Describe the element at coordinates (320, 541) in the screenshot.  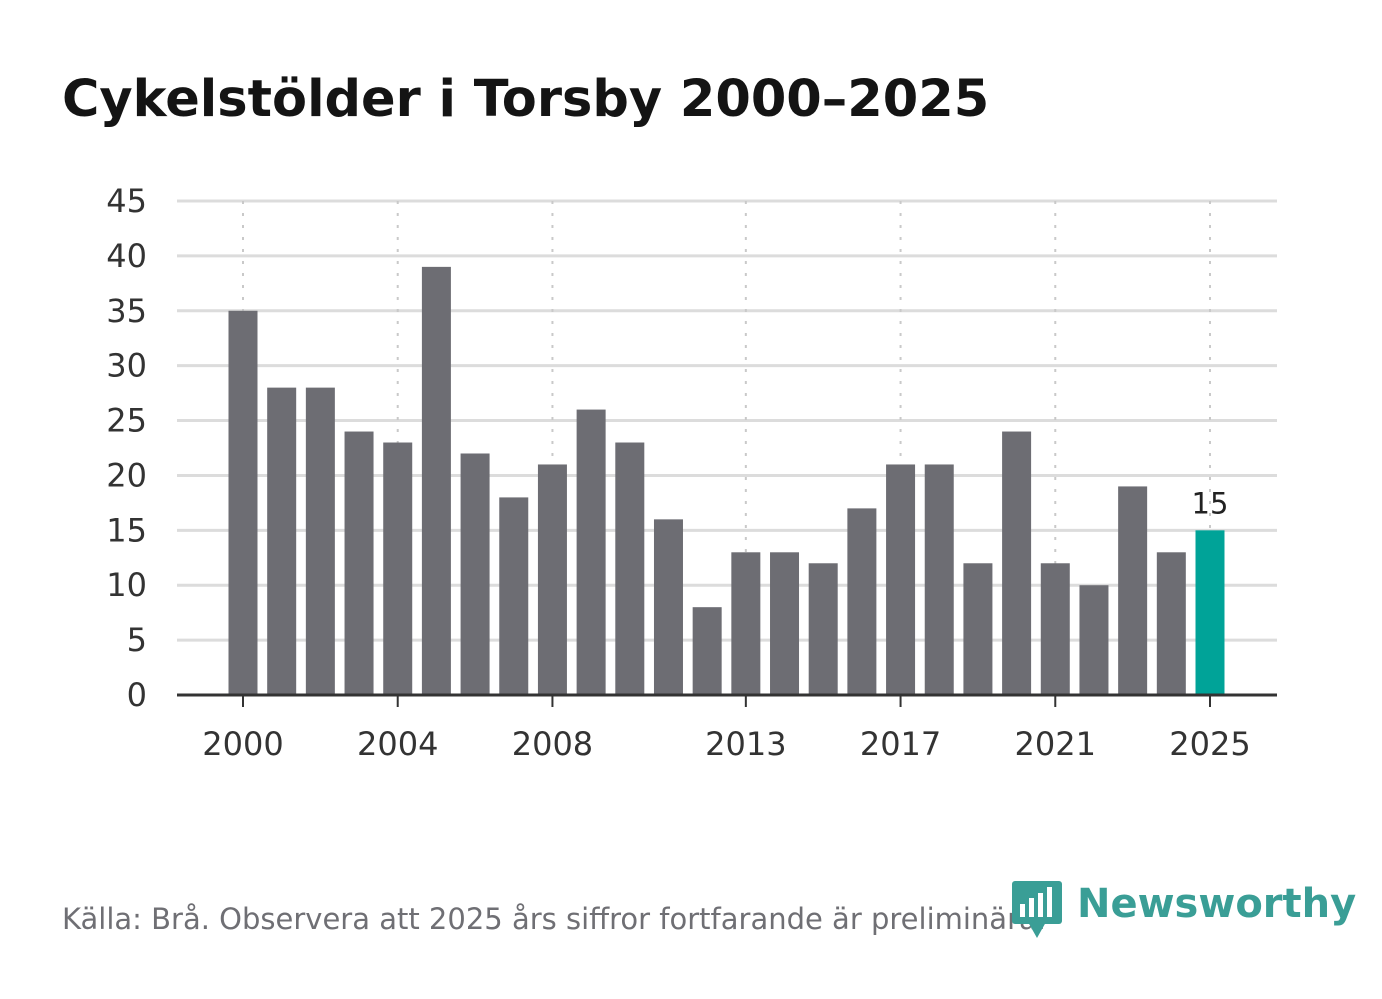
I see `bar-2002` at that location.